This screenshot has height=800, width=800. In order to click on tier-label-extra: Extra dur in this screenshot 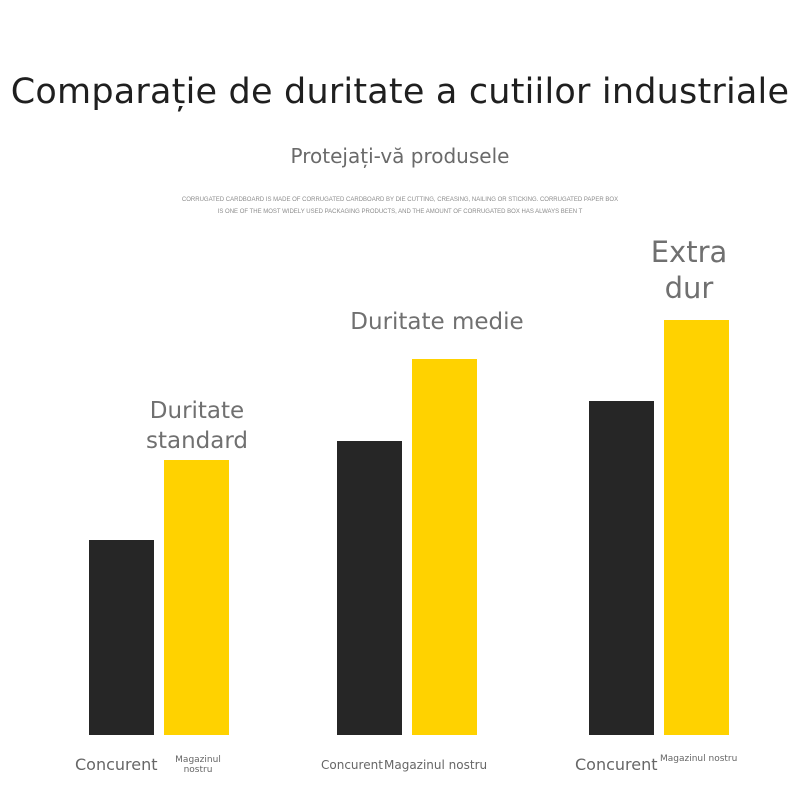, I will do `click(689, 270)`.